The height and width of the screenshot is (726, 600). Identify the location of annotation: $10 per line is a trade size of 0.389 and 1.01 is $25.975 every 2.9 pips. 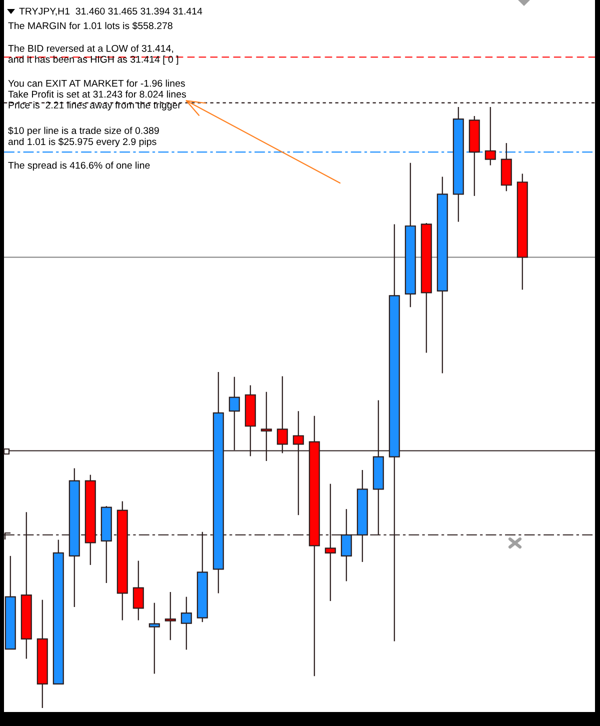
(83, 136).